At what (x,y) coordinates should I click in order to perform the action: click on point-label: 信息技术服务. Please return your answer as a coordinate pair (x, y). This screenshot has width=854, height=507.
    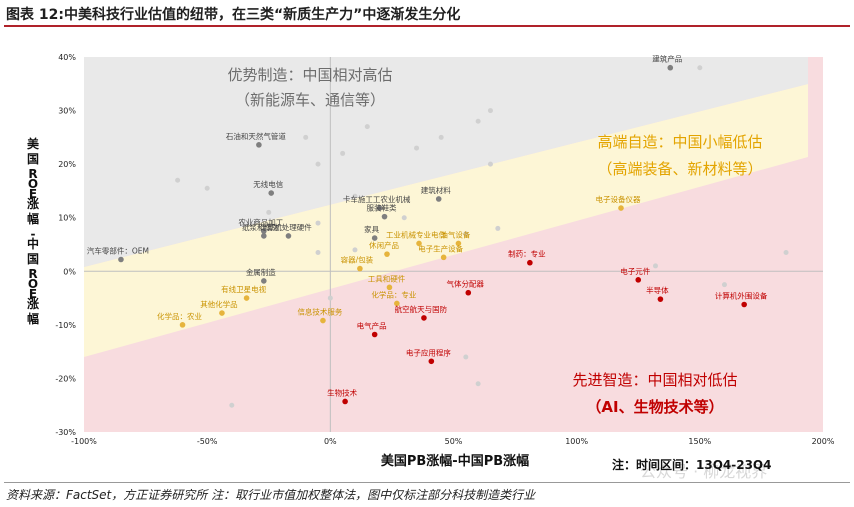
    Looking at the image, I should click on (319, 312).